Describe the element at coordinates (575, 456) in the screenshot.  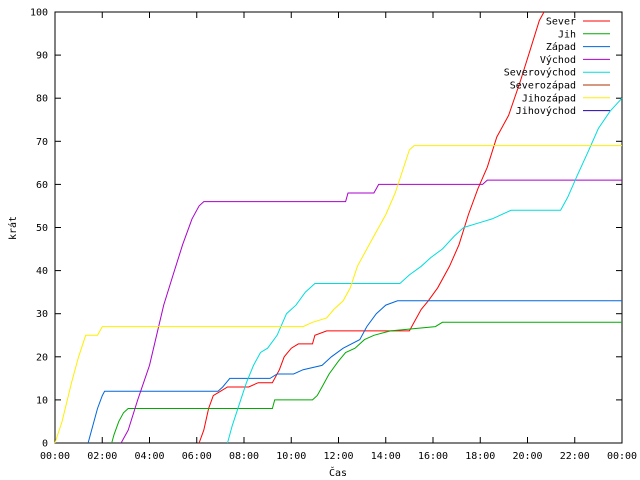
I see `x-tick-label: 22:00` at that location.